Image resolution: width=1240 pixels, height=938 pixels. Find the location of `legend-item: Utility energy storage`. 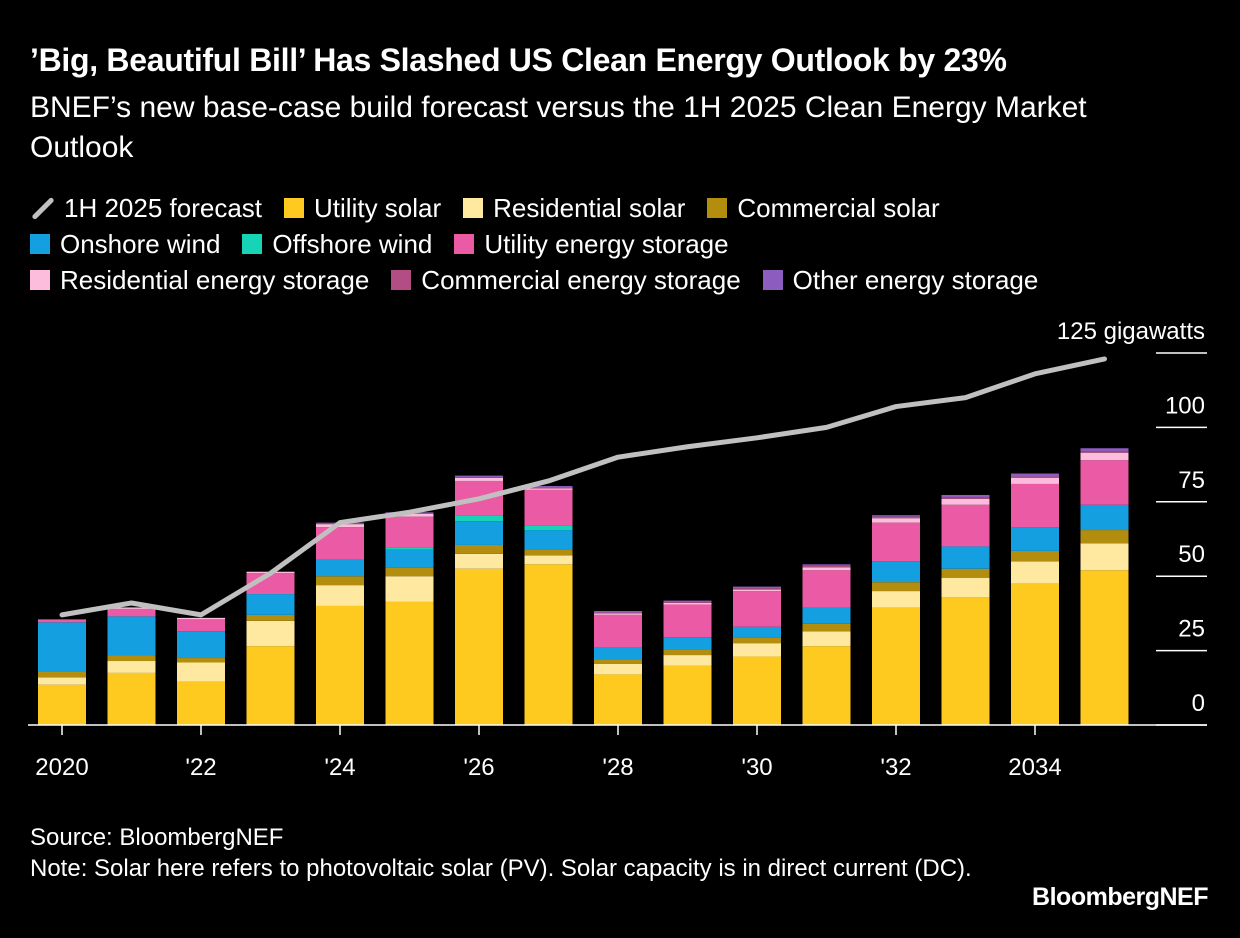

legend-item: Utility energy storage is located at coordinates (591, 244).